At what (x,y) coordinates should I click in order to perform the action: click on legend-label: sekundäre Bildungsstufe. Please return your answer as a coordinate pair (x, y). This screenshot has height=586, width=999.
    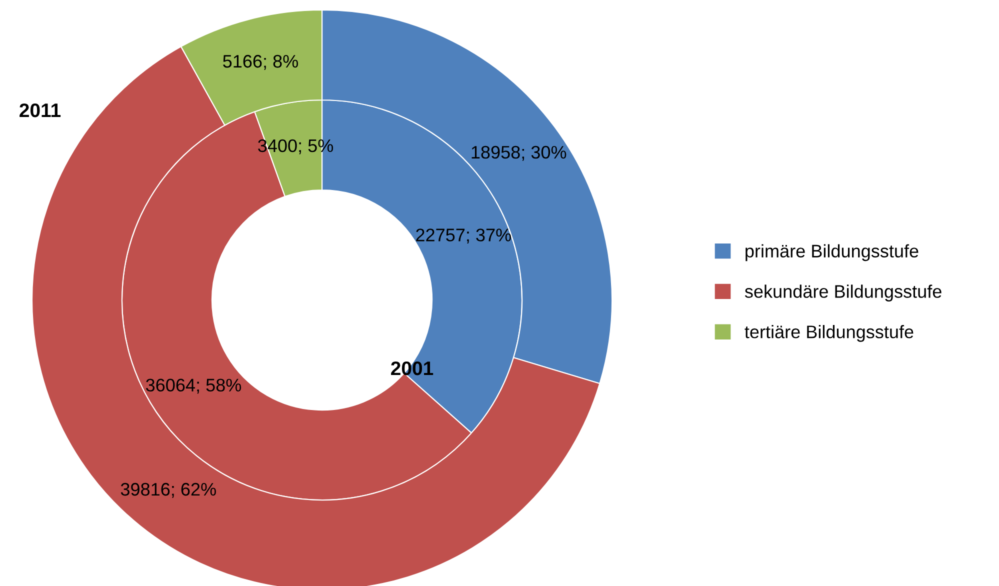
    Looking at the image, I should click on (843, 293).